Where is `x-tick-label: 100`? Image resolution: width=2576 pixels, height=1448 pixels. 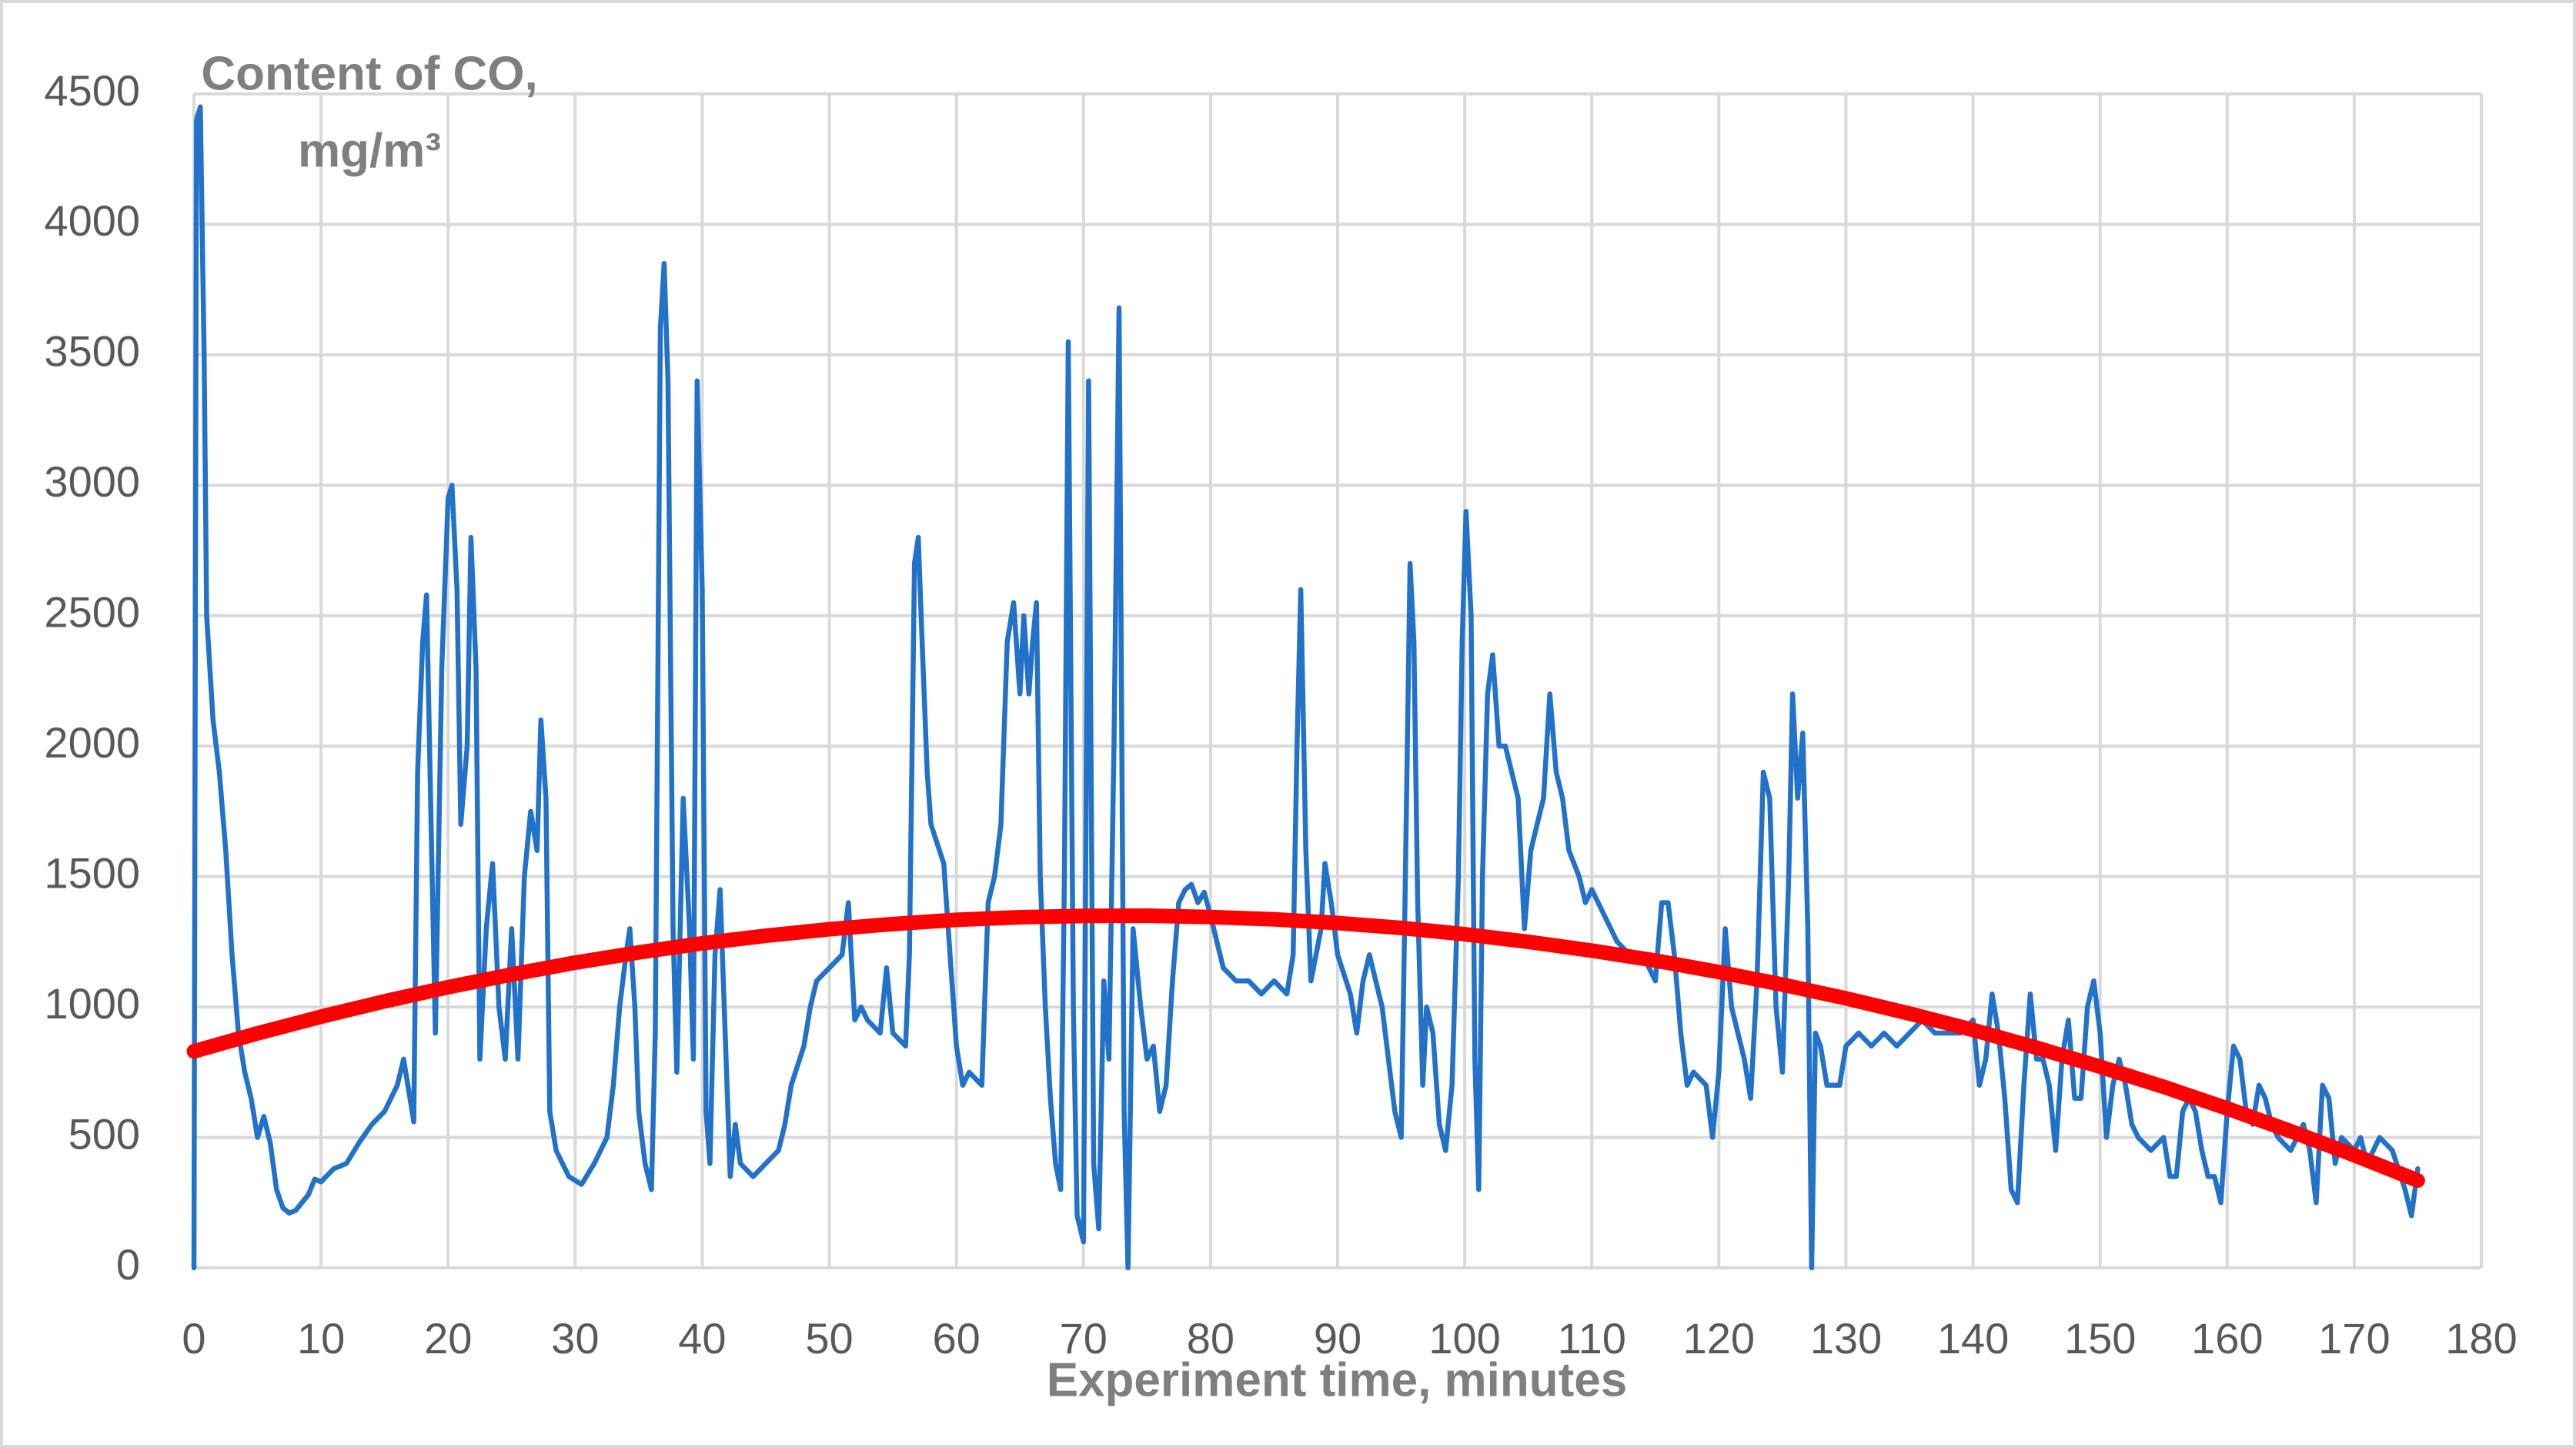 x-tick-label: 100 is located at coordinates (1464, 1338).